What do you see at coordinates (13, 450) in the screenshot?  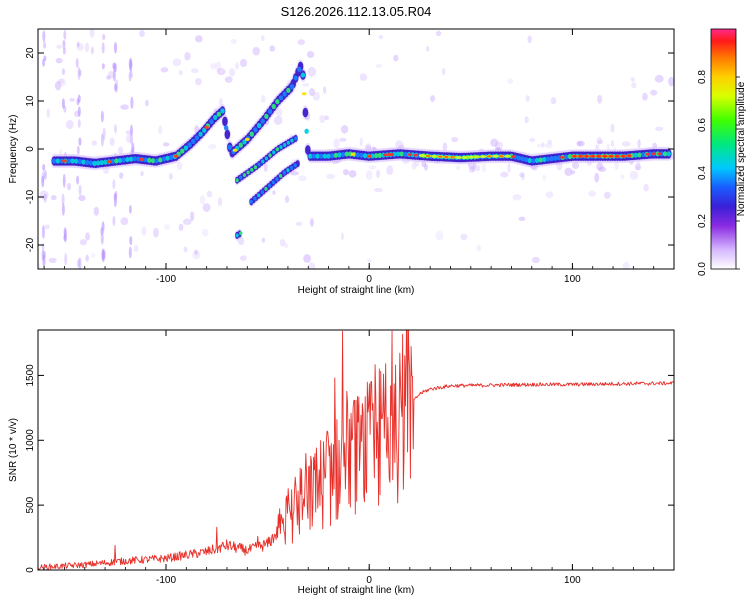 I see `snr-ylabel: SNR (10 * v/v)` at bounding box center [13, 450].